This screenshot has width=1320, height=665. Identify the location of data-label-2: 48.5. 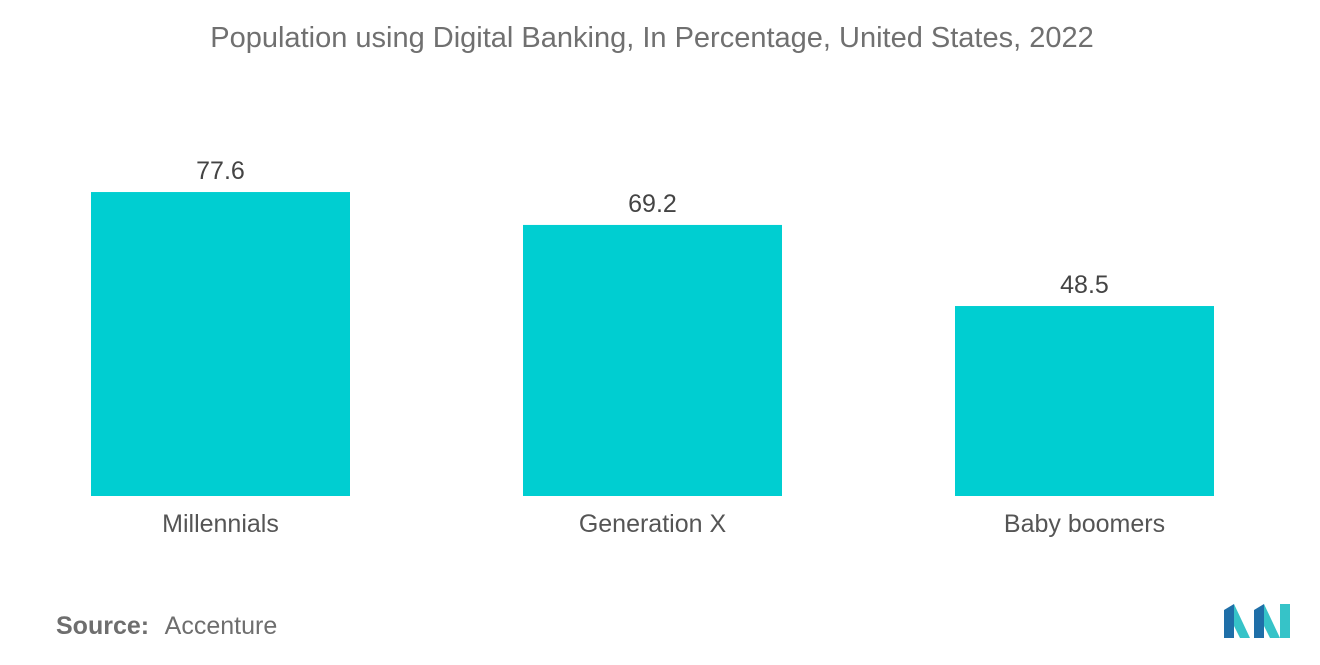
(1084, 285).